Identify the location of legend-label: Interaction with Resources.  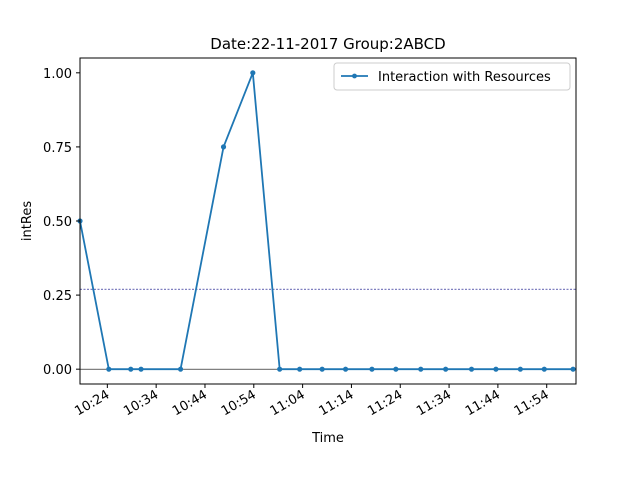
(464, 77).